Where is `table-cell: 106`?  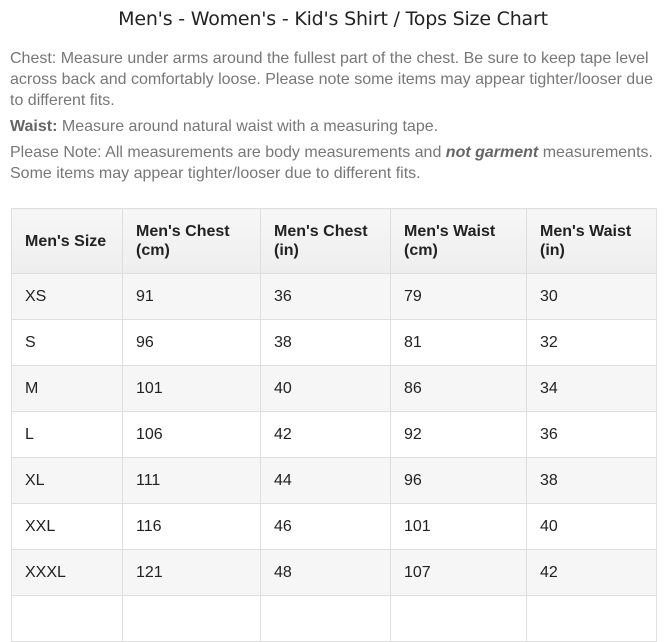 table-cell: 106 is located at coordinates (191, 434).